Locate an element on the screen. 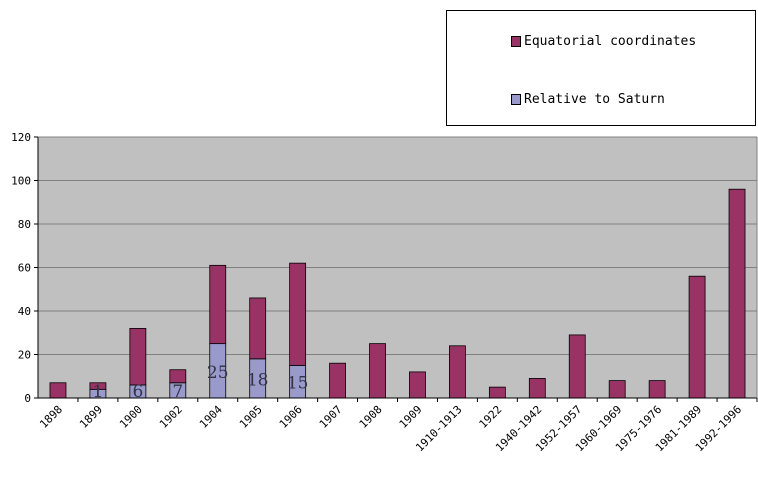 This screenshot has width=758, height=477. bar-data-label: 6 is located at coordinates (137, 392).